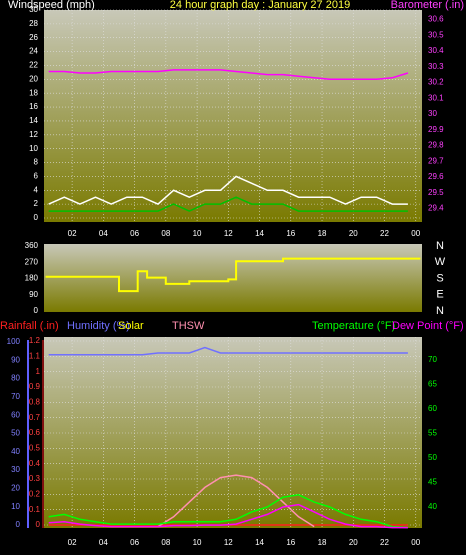 The height and width of the screenshot is (555, 466). I want to click on y-tick-label: 18, so click(33, 92).